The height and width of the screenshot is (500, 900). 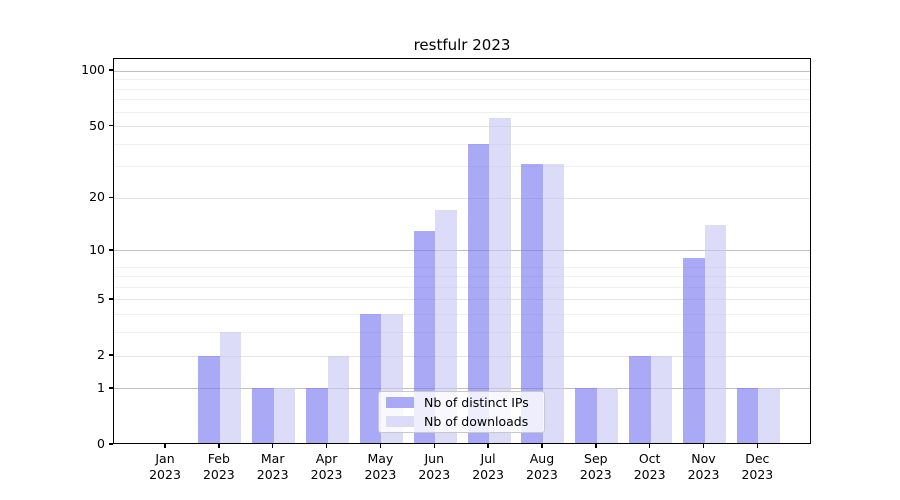 What do you see at coordinates (661, 399) in the screenshot?
I see `bar-downloads-oct-2023` at bounding box center [661, 399].